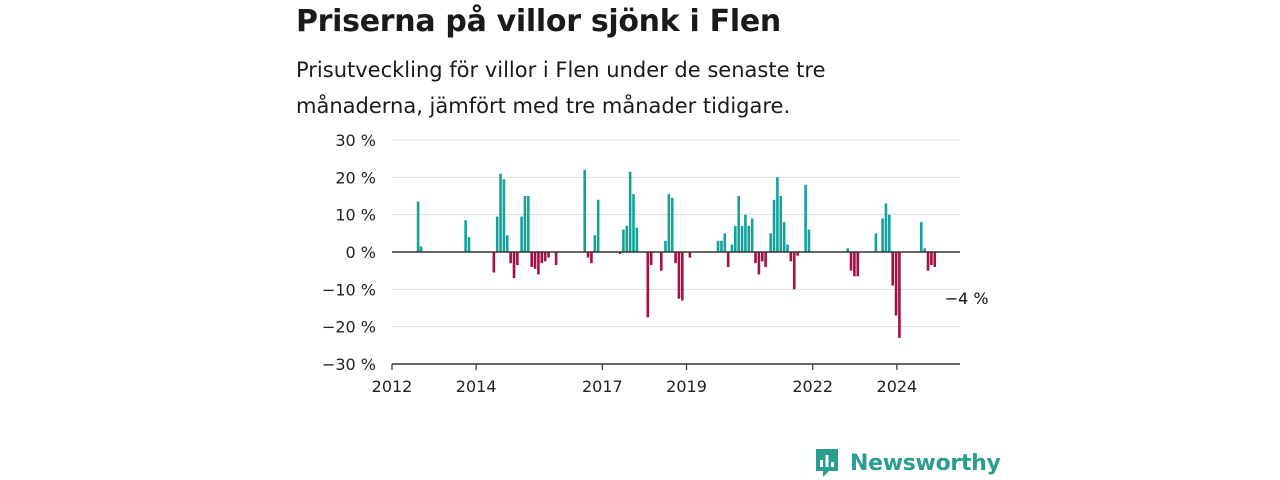 This screenshot has width=1280, height=480. What do you see at coordinates (355, 140) in the screenshot?
I see `y-tick-label: 30 %` at bounding box center [355, 140].